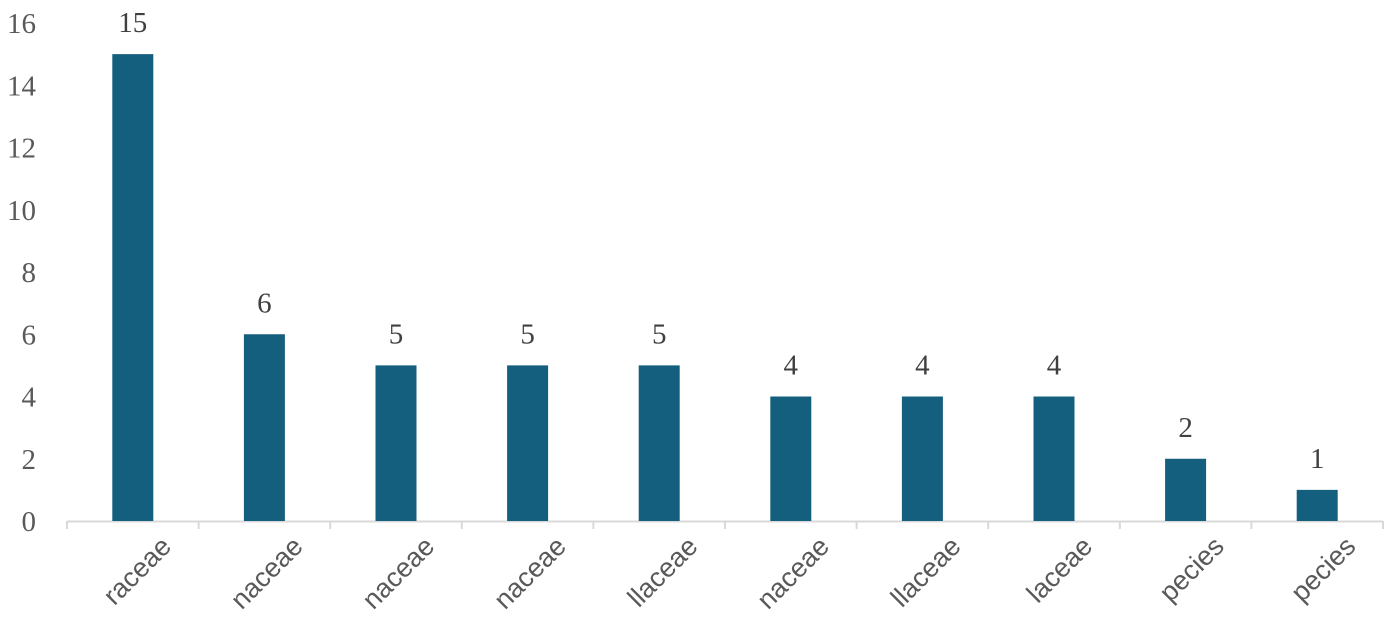 Image resolution: width=1388 pixels, height=621 pixels. What do you see at coordinates (29, 335) in the screenshot?
I see `y-tick-label: 6` at bounding box center [29, 335].